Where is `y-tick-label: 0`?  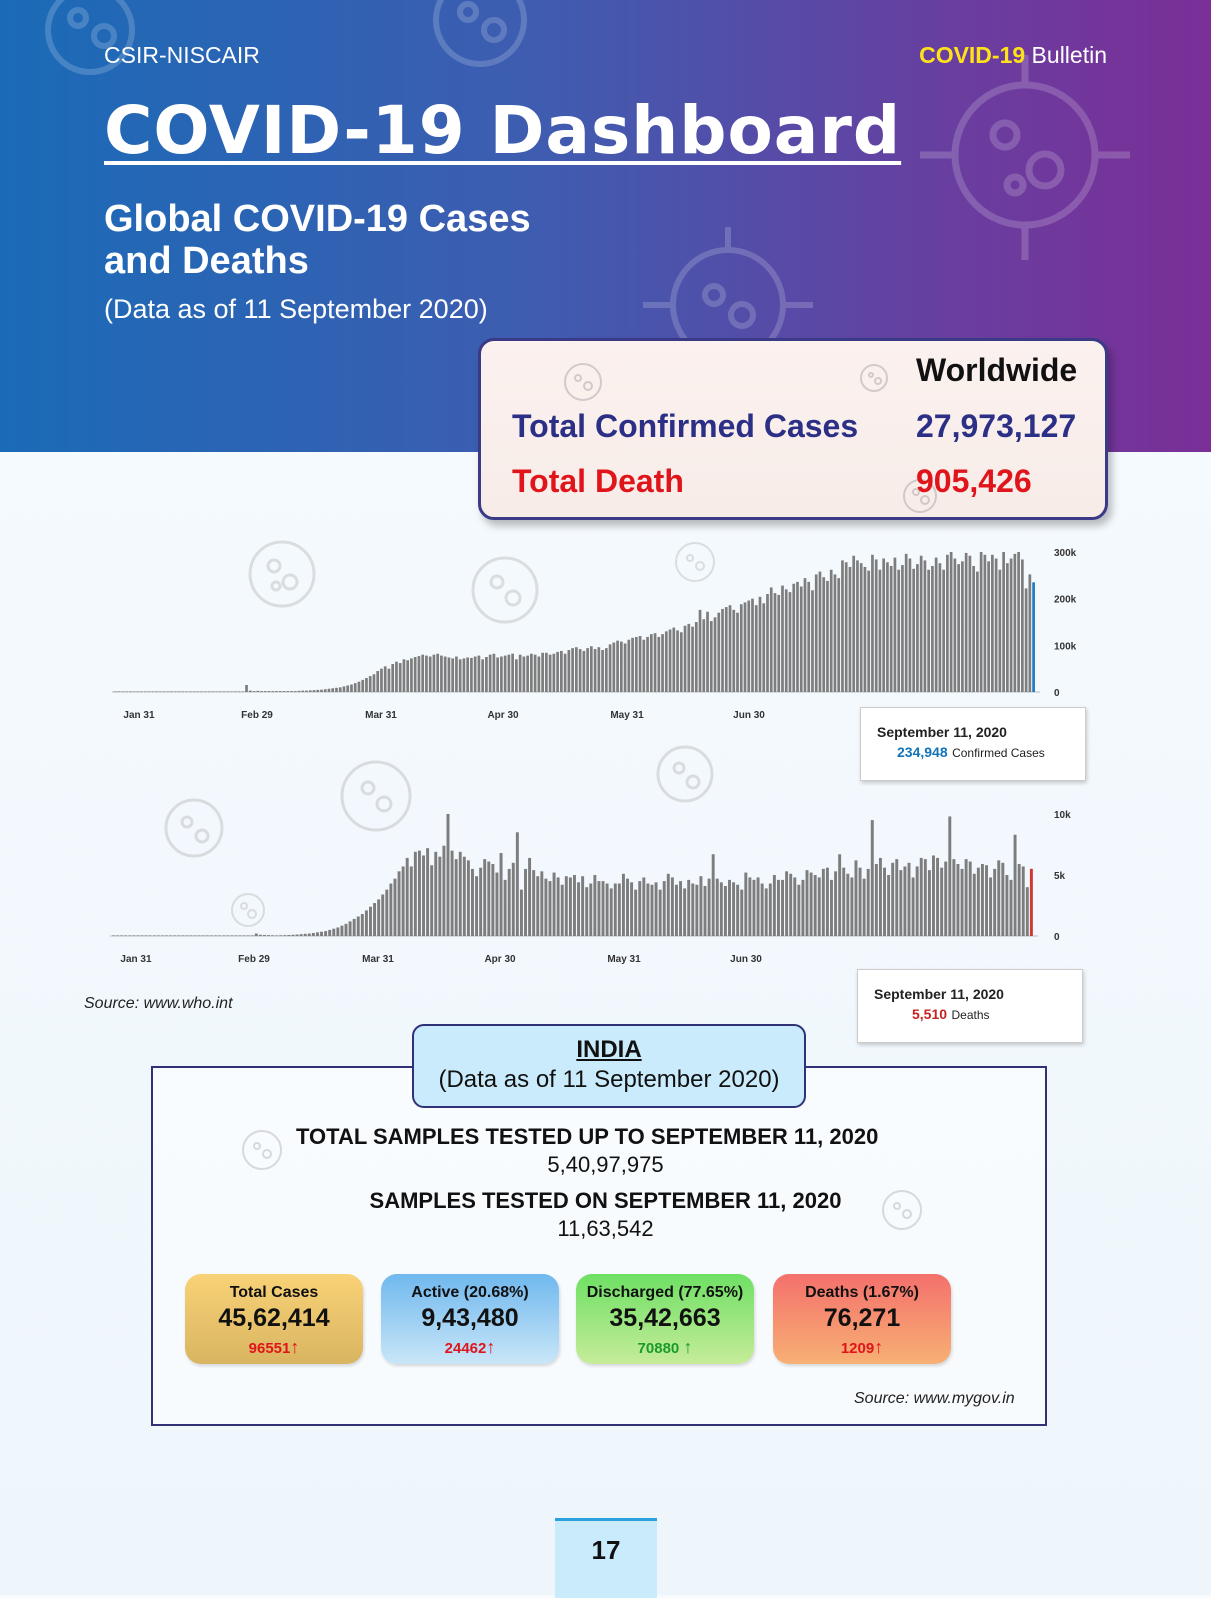 y-tick-label: 0 is located at coordinates (1057, 693).